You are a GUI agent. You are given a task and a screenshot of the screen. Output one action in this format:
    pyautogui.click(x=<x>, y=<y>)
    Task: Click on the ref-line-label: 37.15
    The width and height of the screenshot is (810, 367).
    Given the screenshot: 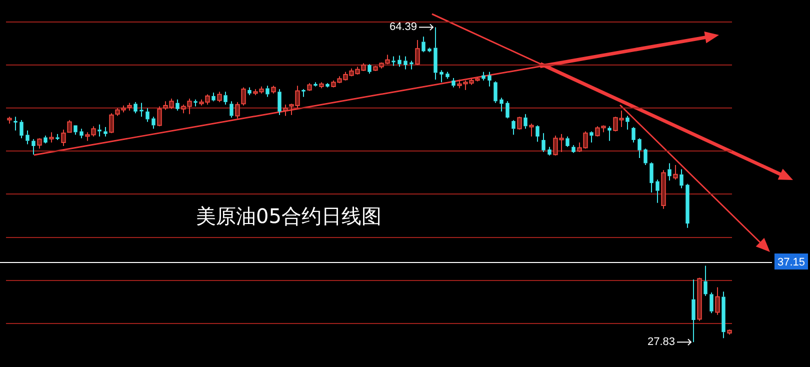 What is the action you would take?
    pyautogui.click(x=791, y=262)
    